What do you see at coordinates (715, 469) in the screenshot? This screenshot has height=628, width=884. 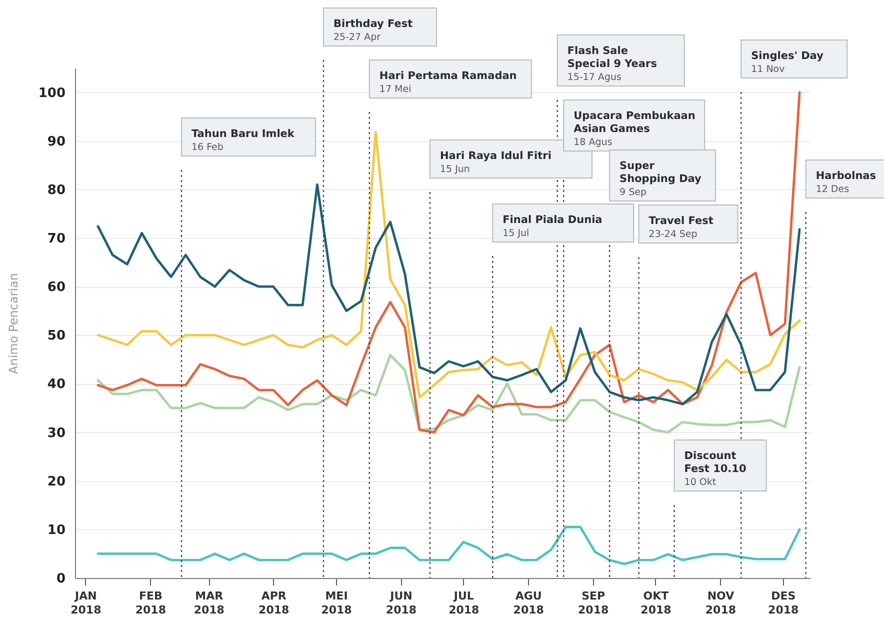 I see `text: Discount Fest 10.10 10 Okt` at bounding box center [715, 469].